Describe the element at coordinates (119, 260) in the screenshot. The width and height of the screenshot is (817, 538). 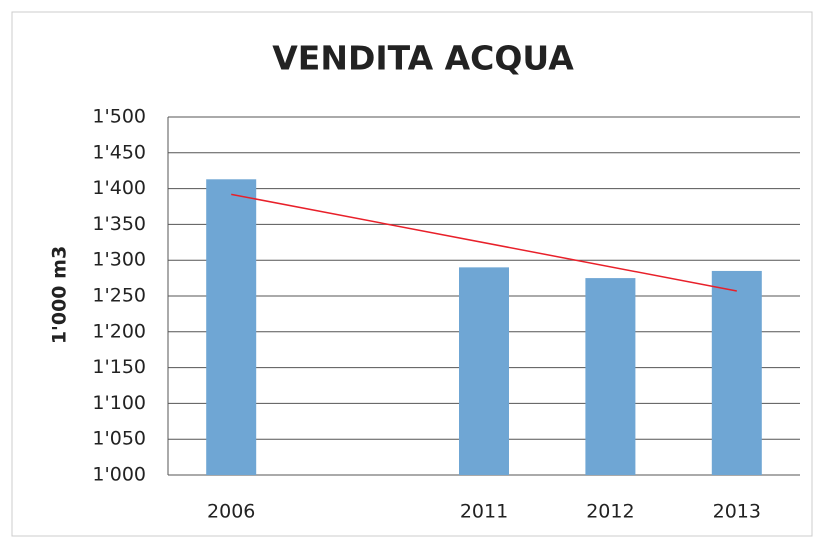
I see `y-tick-label: 1'300` at that location.